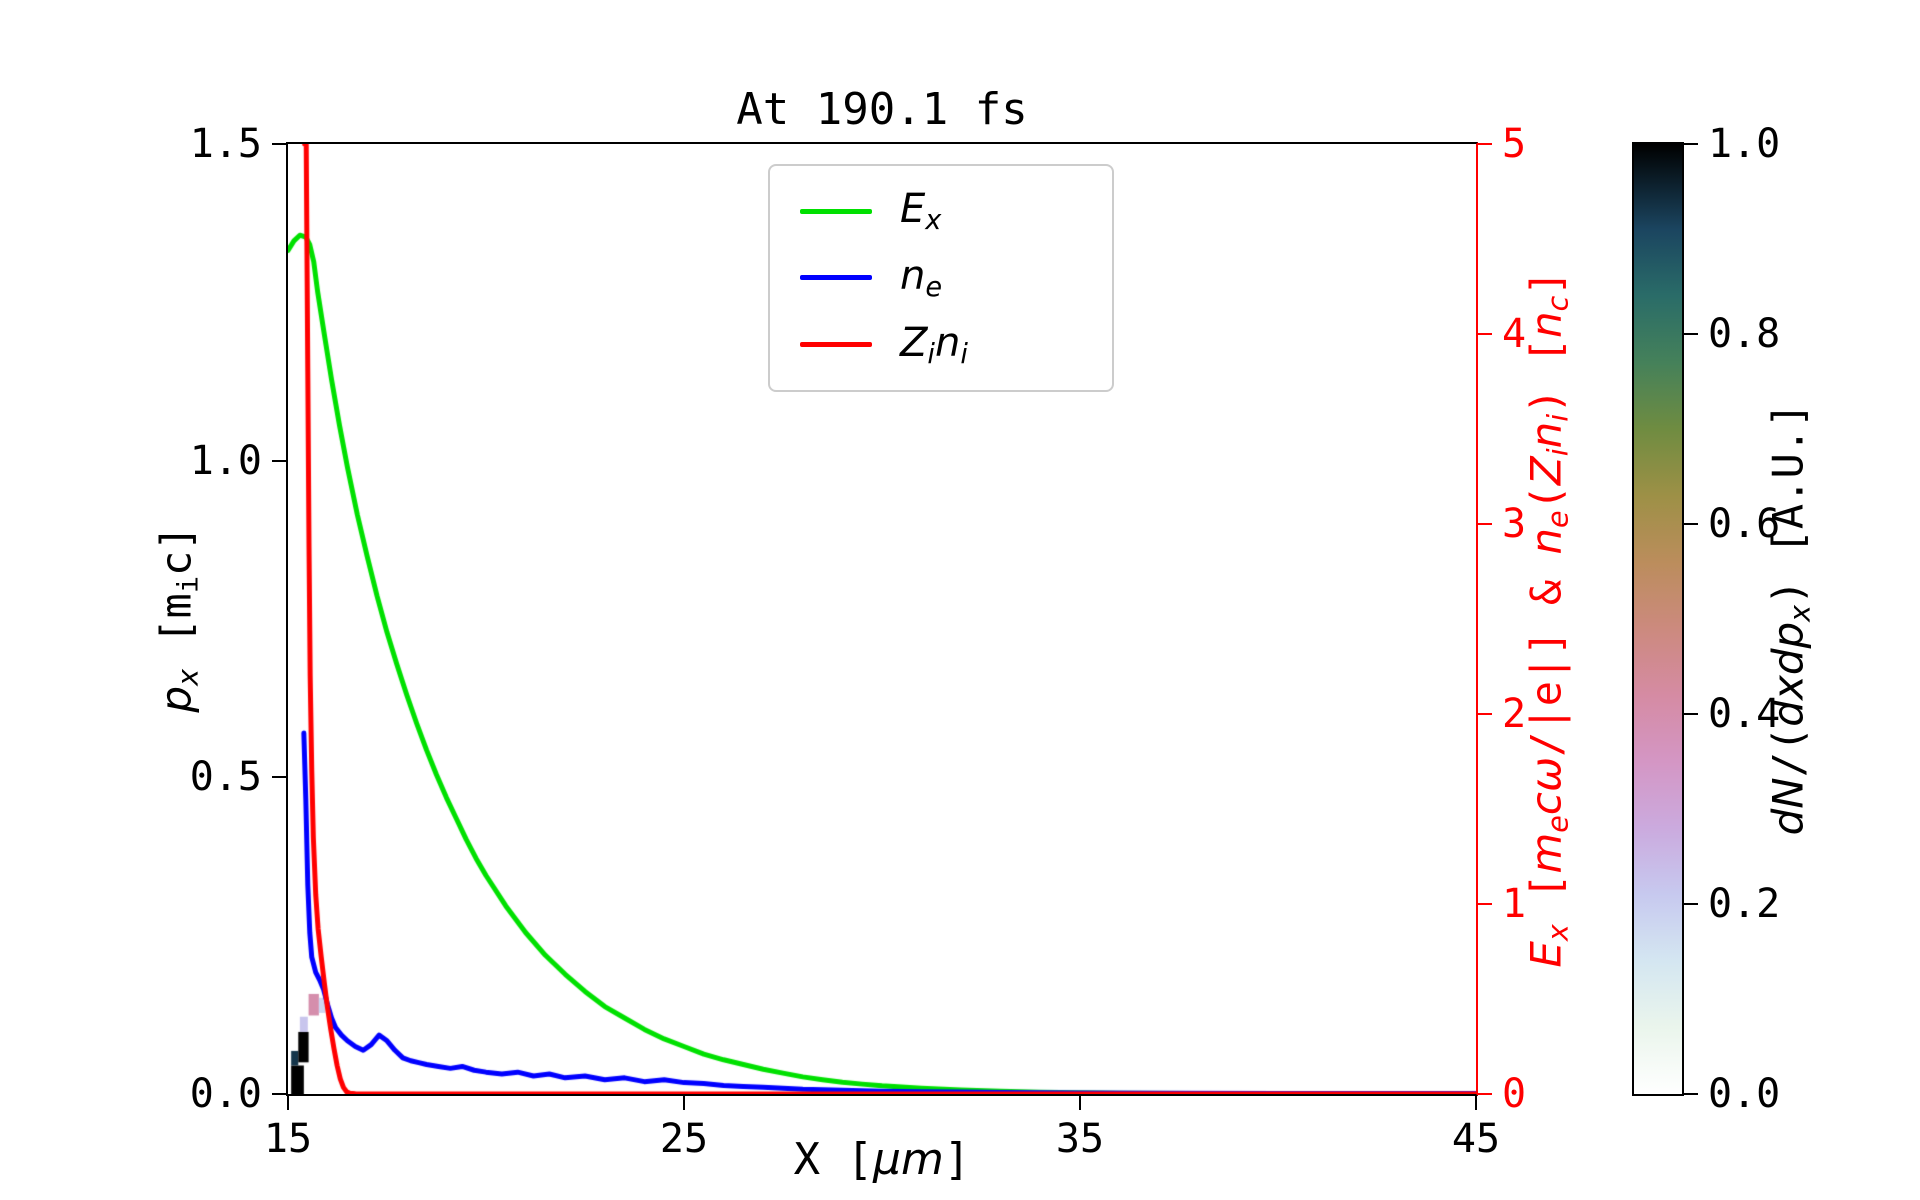  Describe the element at coordinates (1744, 524) in the screenshot. I see `colorbar-tick-label: 0.6` at that location.